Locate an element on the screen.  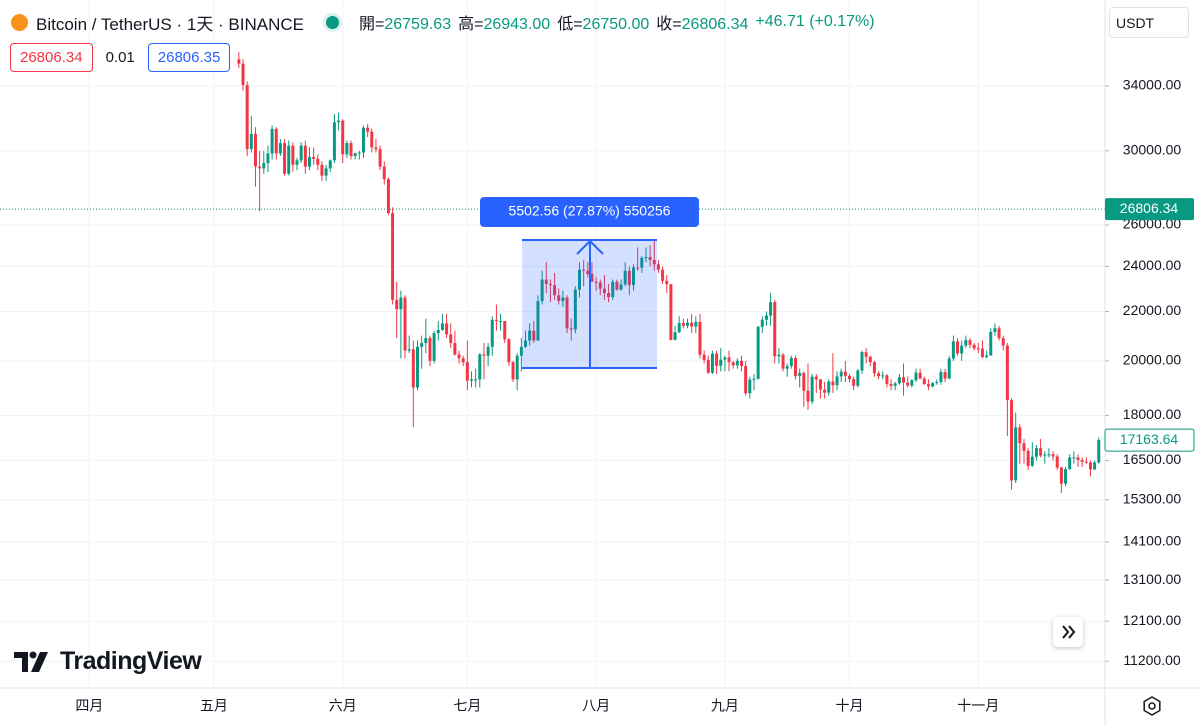
ohlc-label: 開= is located at coordinates (372, 24).